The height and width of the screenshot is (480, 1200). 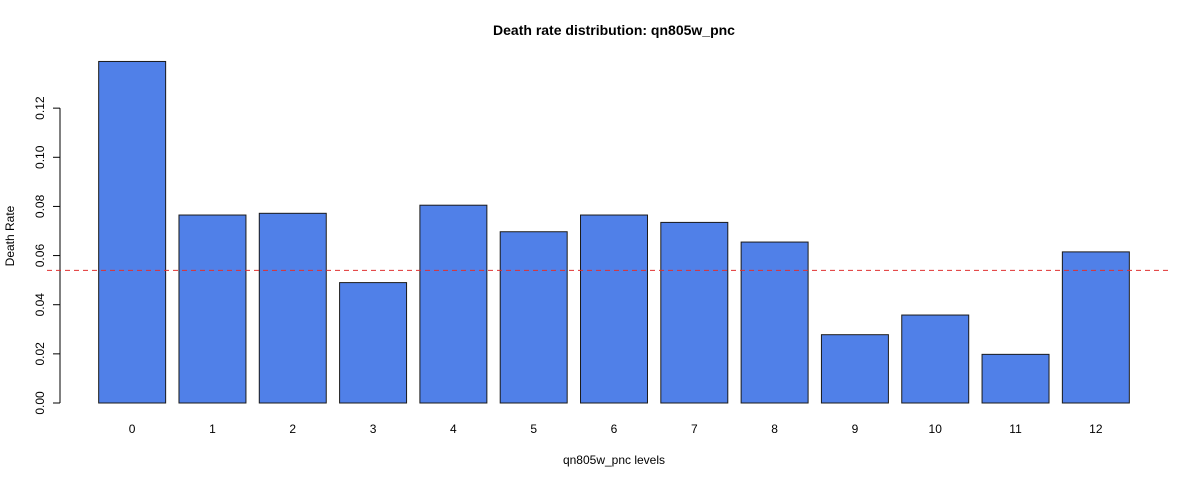 What do you see at coordinates (1015, 429) in the screenshot?
I see `x-tick-label: 11` at bounding box center [1015, 429].